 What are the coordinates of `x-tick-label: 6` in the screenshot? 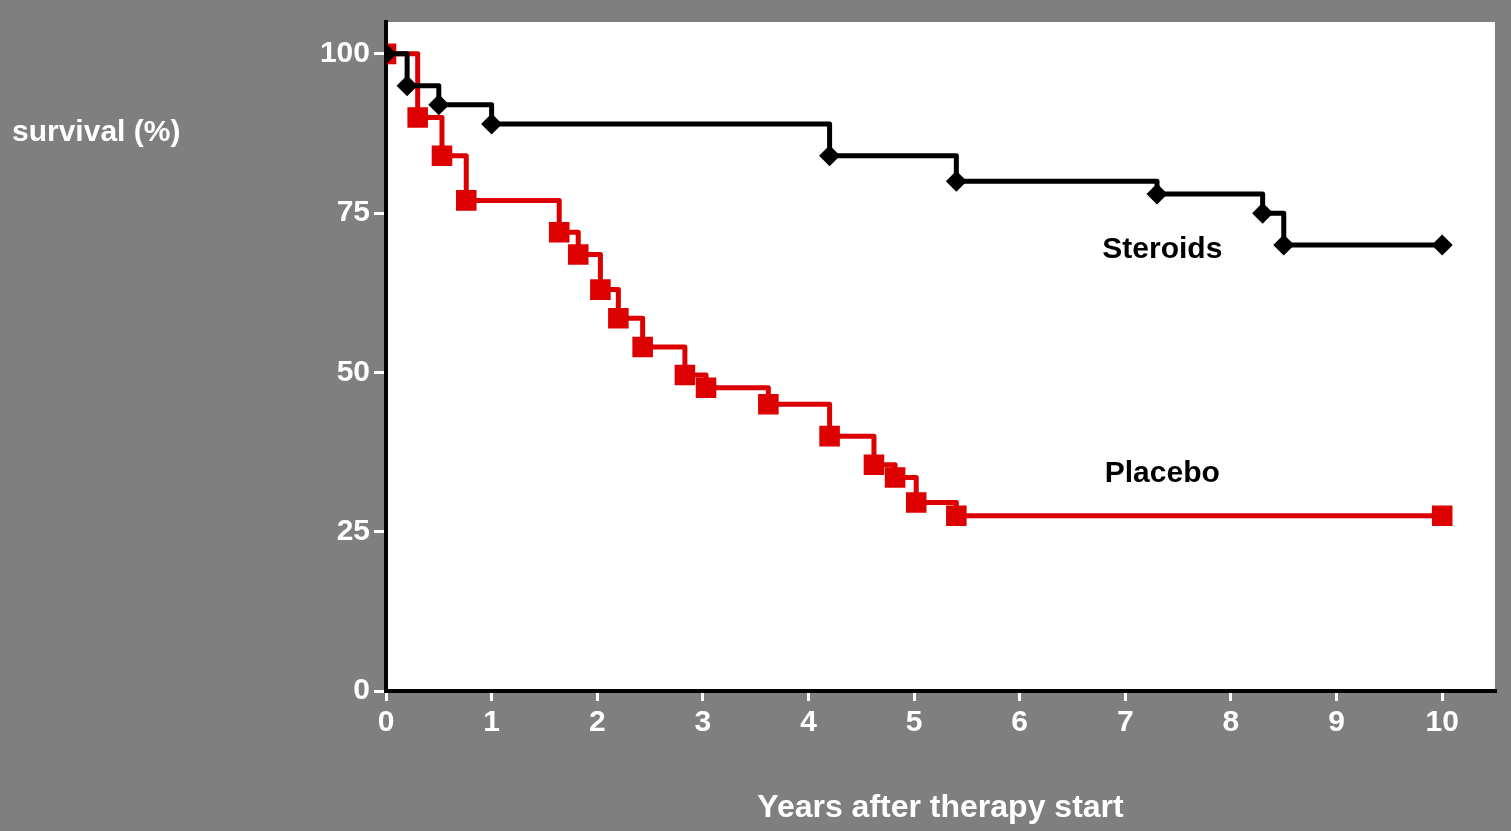 It's located at (1020, 721).